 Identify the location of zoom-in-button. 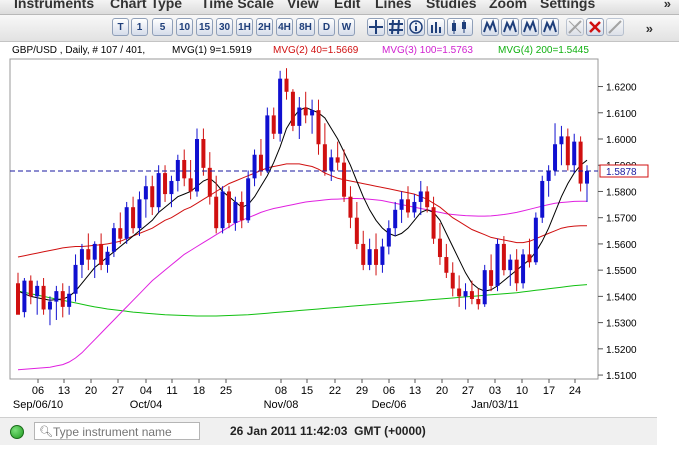
(510, 27).